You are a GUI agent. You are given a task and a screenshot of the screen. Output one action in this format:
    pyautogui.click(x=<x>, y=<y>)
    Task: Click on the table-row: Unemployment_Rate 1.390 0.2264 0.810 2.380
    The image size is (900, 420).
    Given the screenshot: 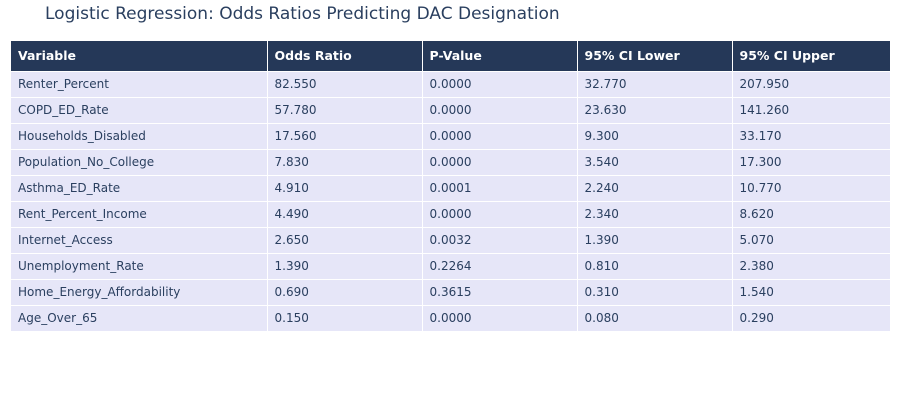 What is the action you would take?
    pyautogui.click(x=450, y=265)
    